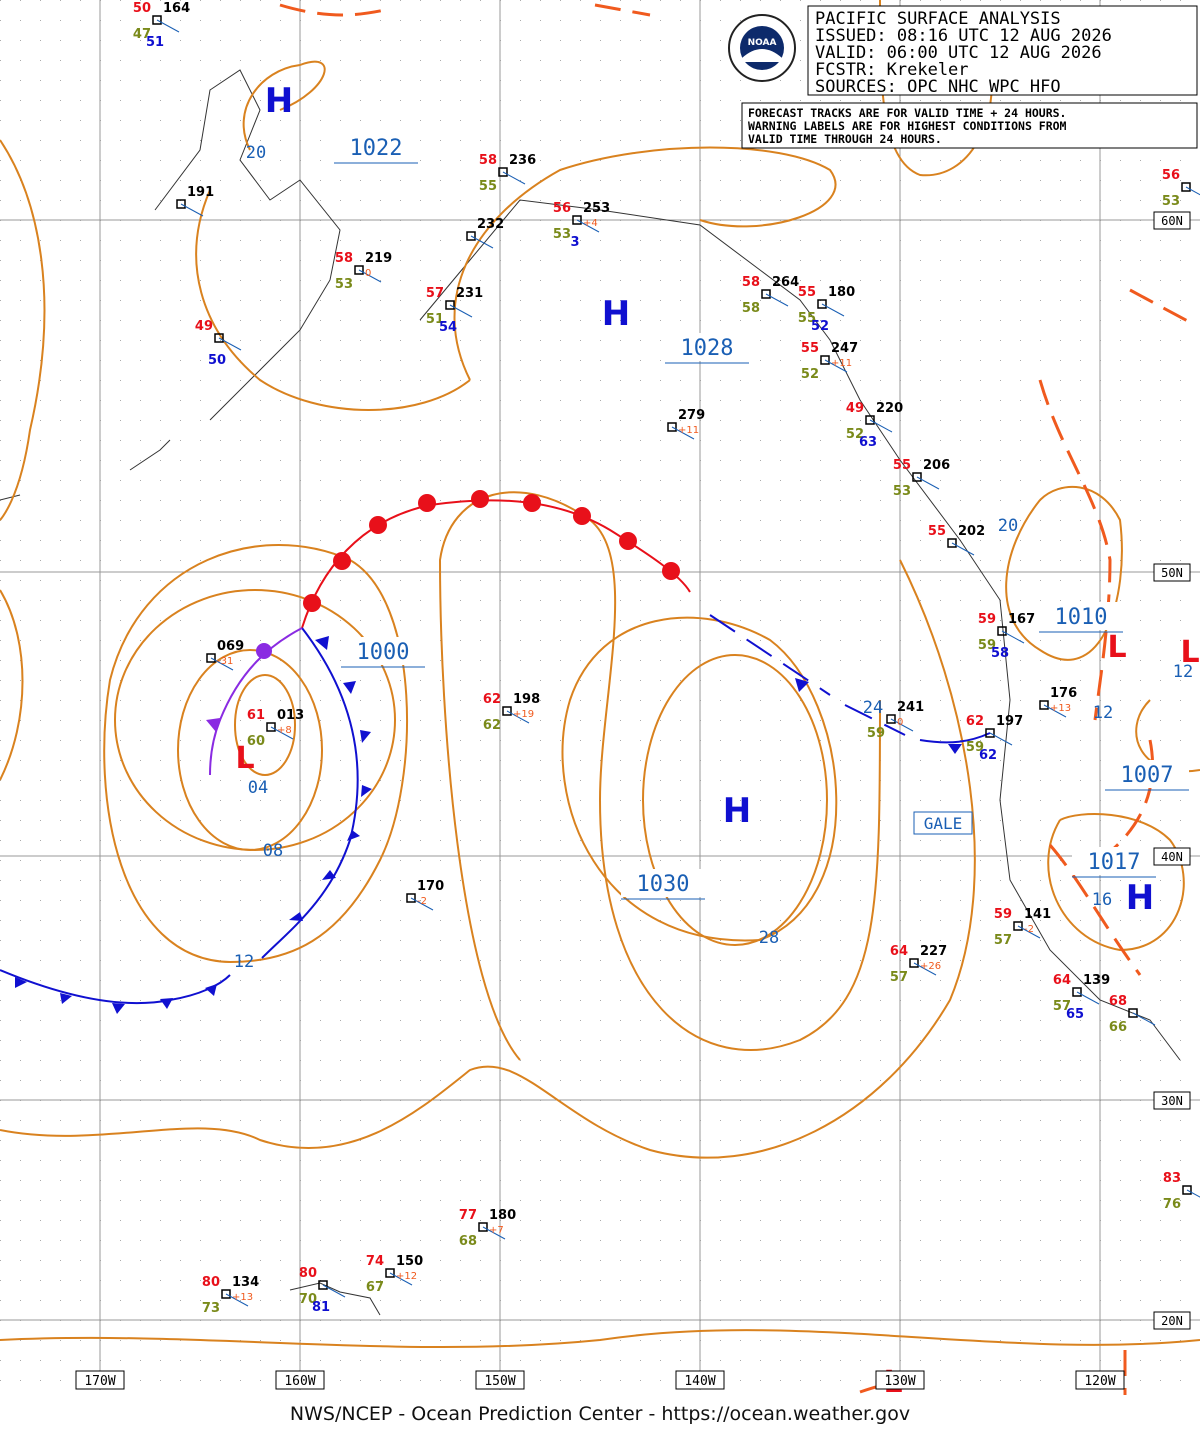 Image resolution: width=1200 pixels, height=1433 pixels. What do you see at coordinates (1114, 862) in the screenshot?
I see `isobar-label: 1017` at bounding box center [1114, 862].